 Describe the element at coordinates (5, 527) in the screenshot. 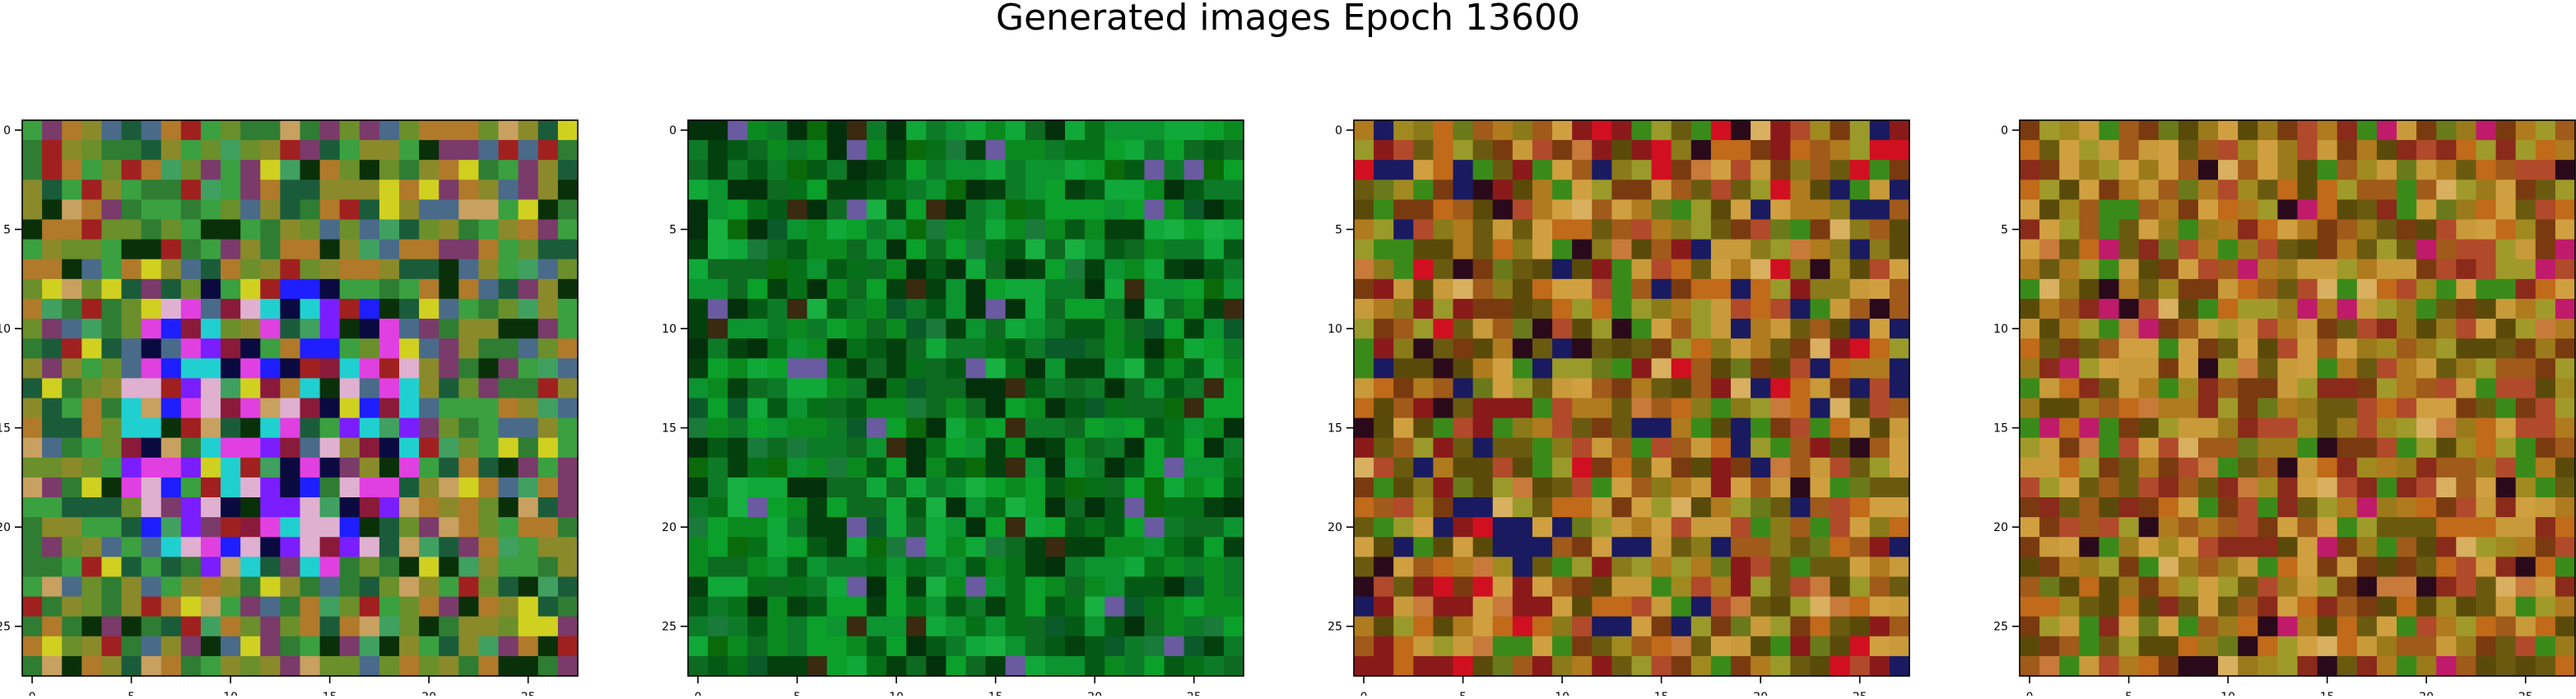

I see `y-tick-label: 20` at that location.